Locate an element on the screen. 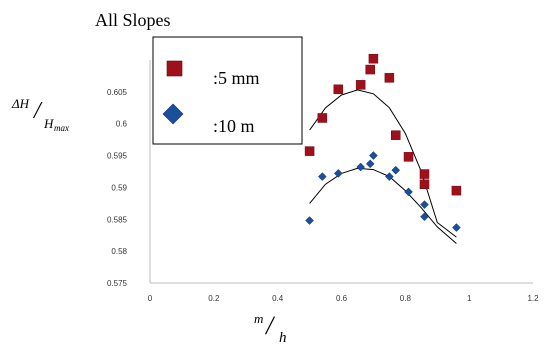 This screenshot has height=347, width=544. x-tick-label: 1.2 is located at coordinates (533, 298).